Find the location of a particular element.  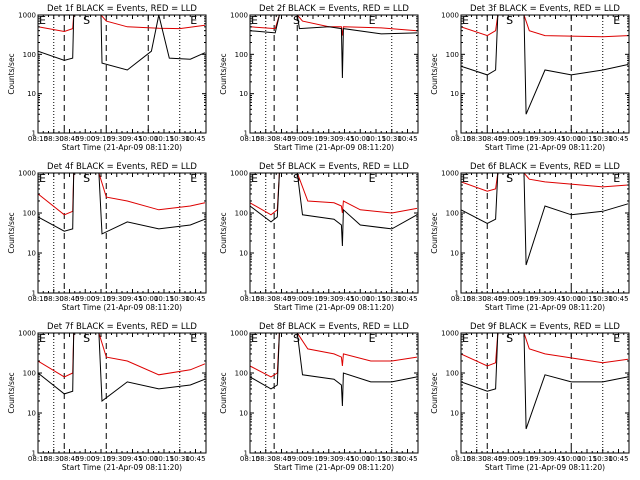

panel-title: Det 5f BLACK = Events, RED = LLD is located at coordinates (334, 167).